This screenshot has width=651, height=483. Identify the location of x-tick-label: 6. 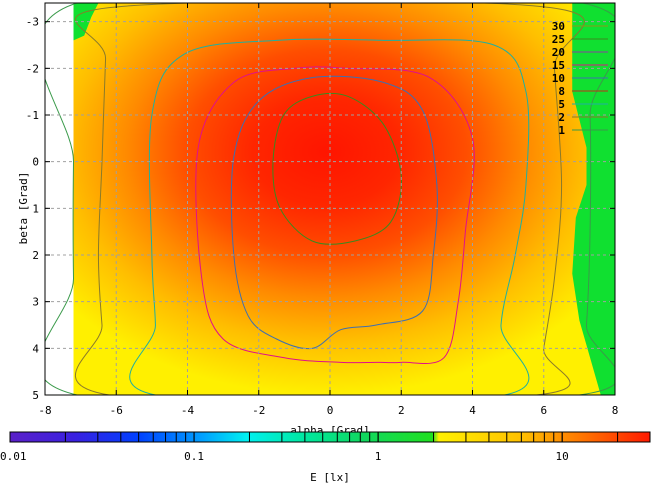
(543, 410).